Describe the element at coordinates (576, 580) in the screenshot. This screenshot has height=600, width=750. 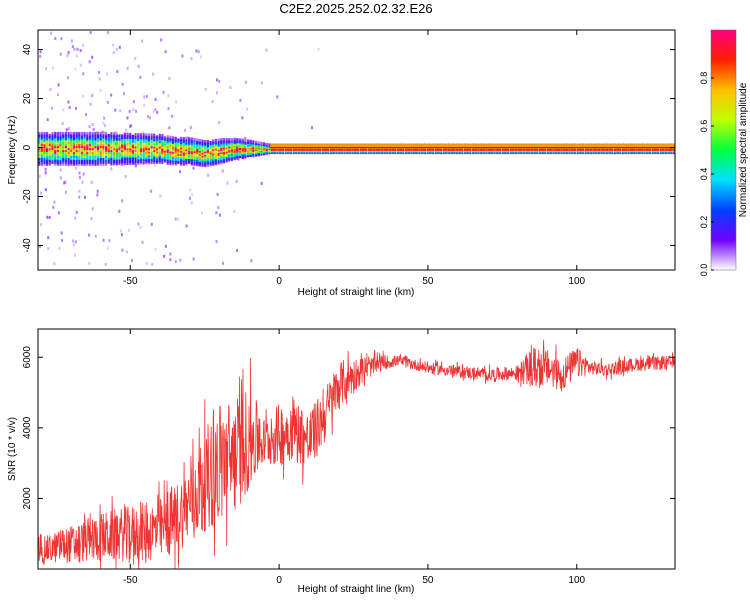
I see `snr-x-tick-label: 100` at that location.